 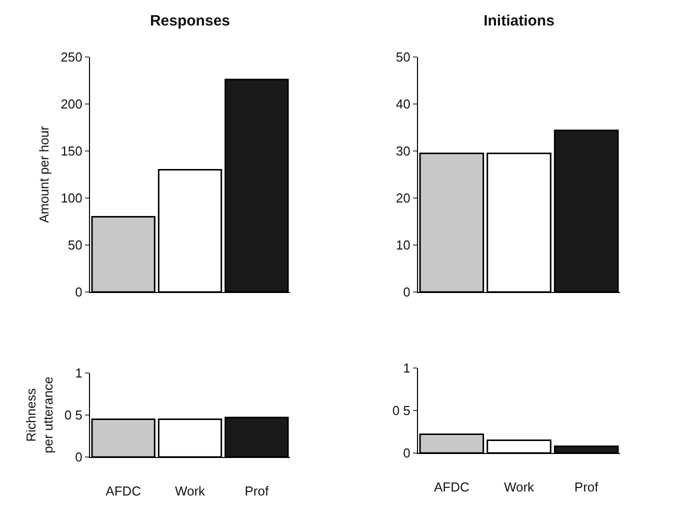 What do you see at coordinates (403, 198) in the screenshot?
I see `y-tick-label: 20` at bounding box center [403, 198].